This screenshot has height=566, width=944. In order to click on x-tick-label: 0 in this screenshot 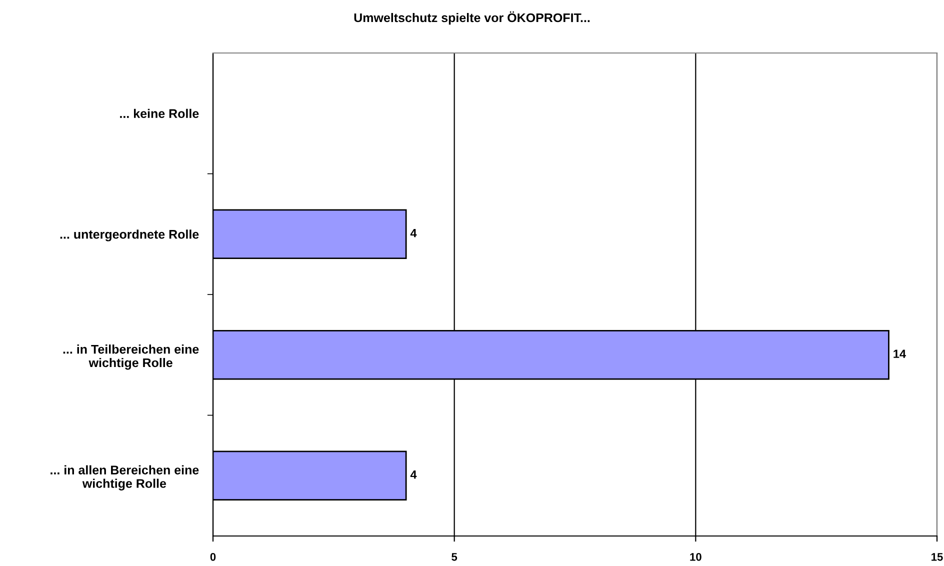, I will do `click(213, 556)`.